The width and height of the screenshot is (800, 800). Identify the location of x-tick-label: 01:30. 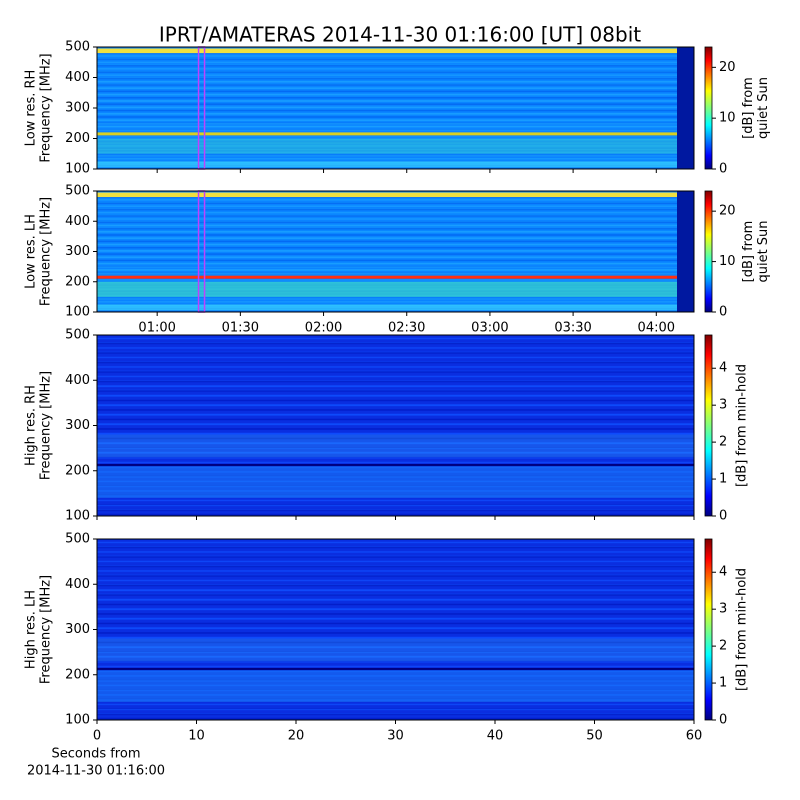
(240, 328).